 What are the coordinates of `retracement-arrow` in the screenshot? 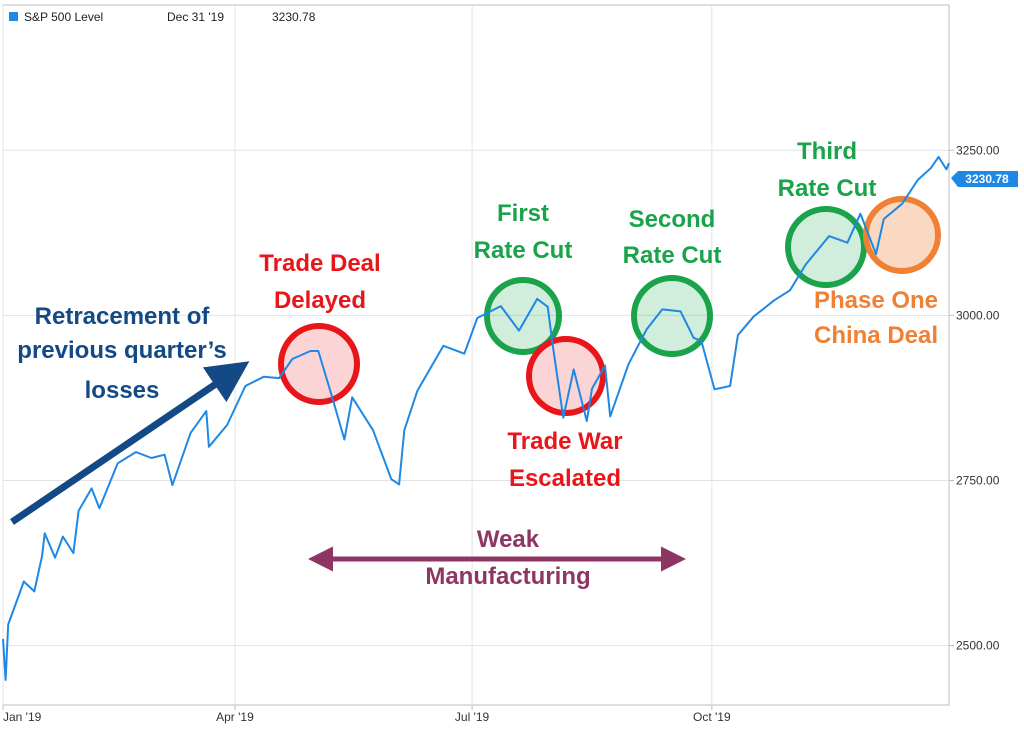 It's located at (130, 443).